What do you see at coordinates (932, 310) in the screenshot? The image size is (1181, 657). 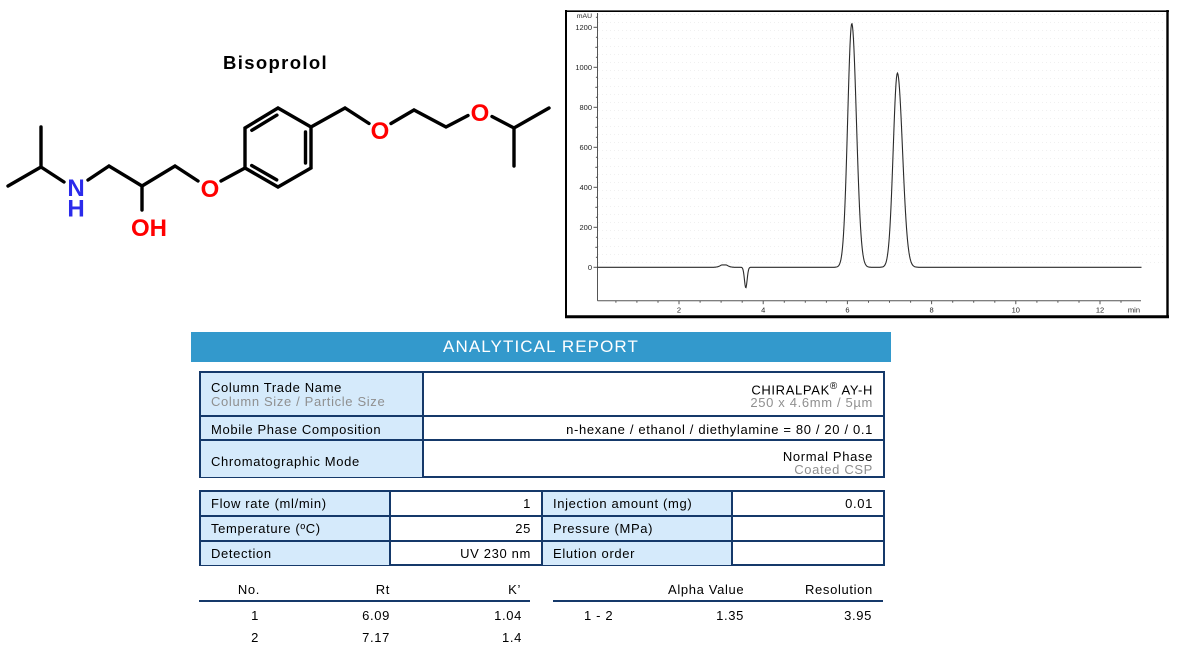 I see `svg-text: 8` at bounding box center [932, 310].